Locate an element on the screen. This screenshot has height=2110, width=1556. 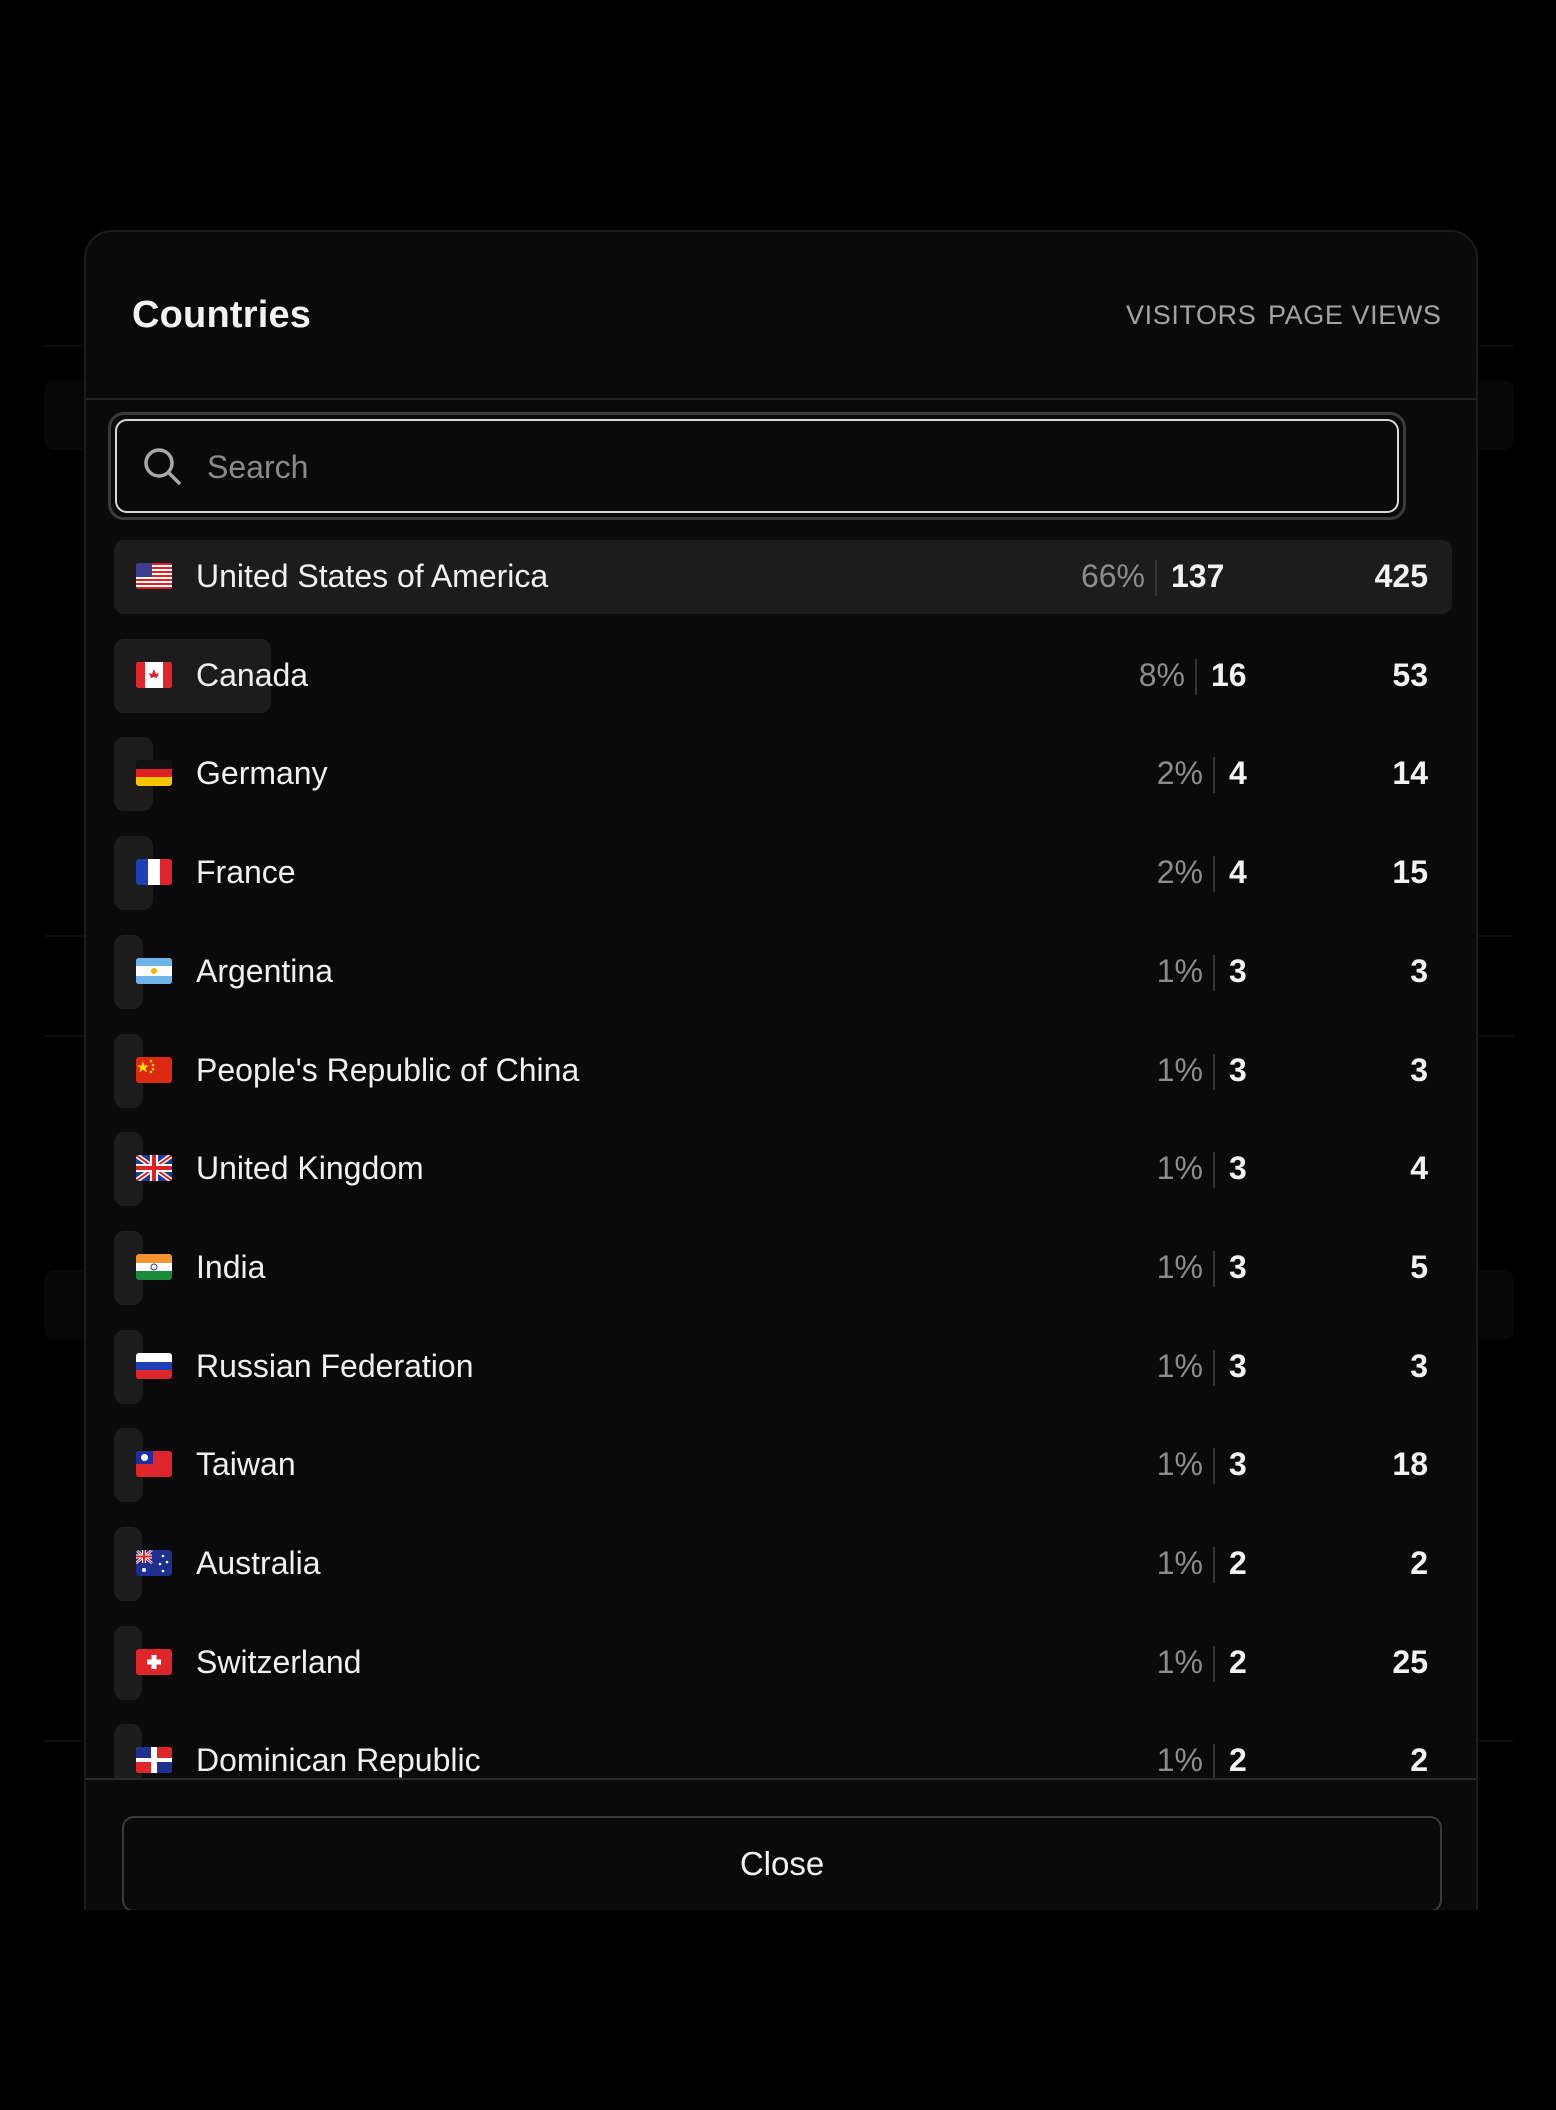
page-views-count: 25 is located at coordinates (1410, 1662).